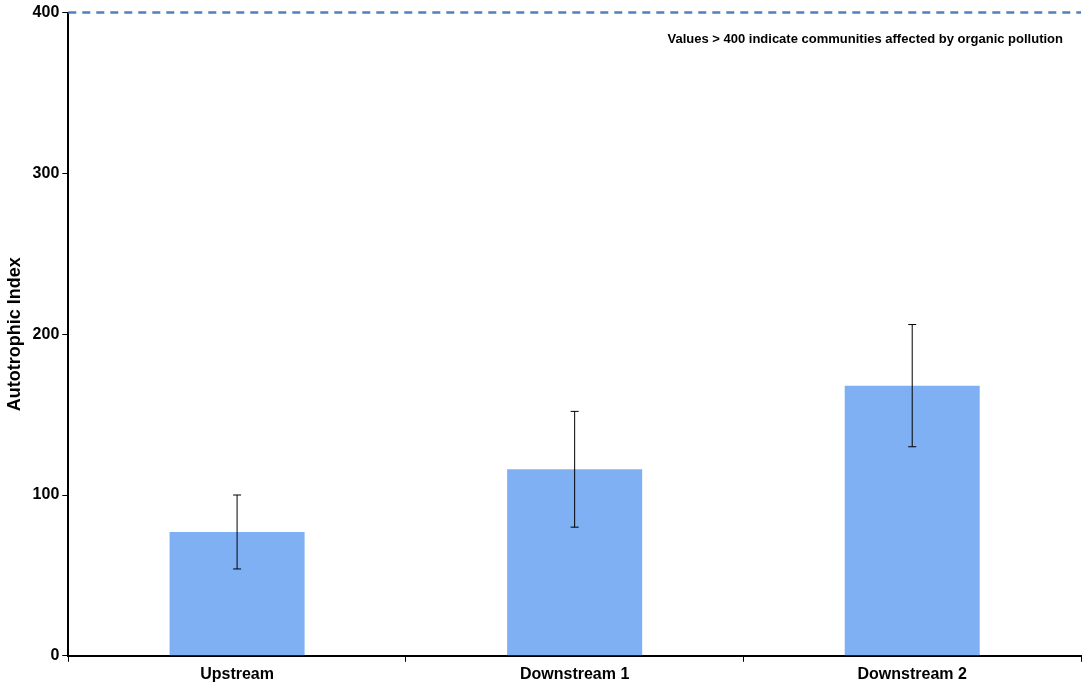 Image resolution: width=1083 pixels, height=687 pixels. What do you see at coordinates (46, 12) in the screenshot?
I see `y-tick-label: 400` at bounding box center [46, 12].